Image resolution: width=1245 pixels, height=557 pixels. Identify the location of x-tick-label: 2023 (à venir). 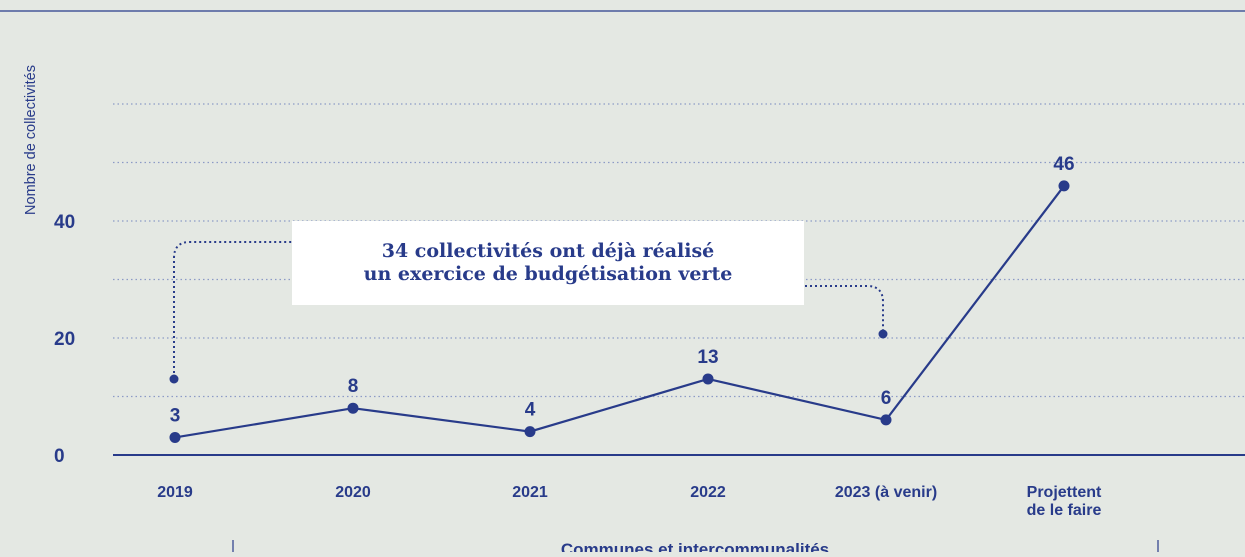
(886, 492).